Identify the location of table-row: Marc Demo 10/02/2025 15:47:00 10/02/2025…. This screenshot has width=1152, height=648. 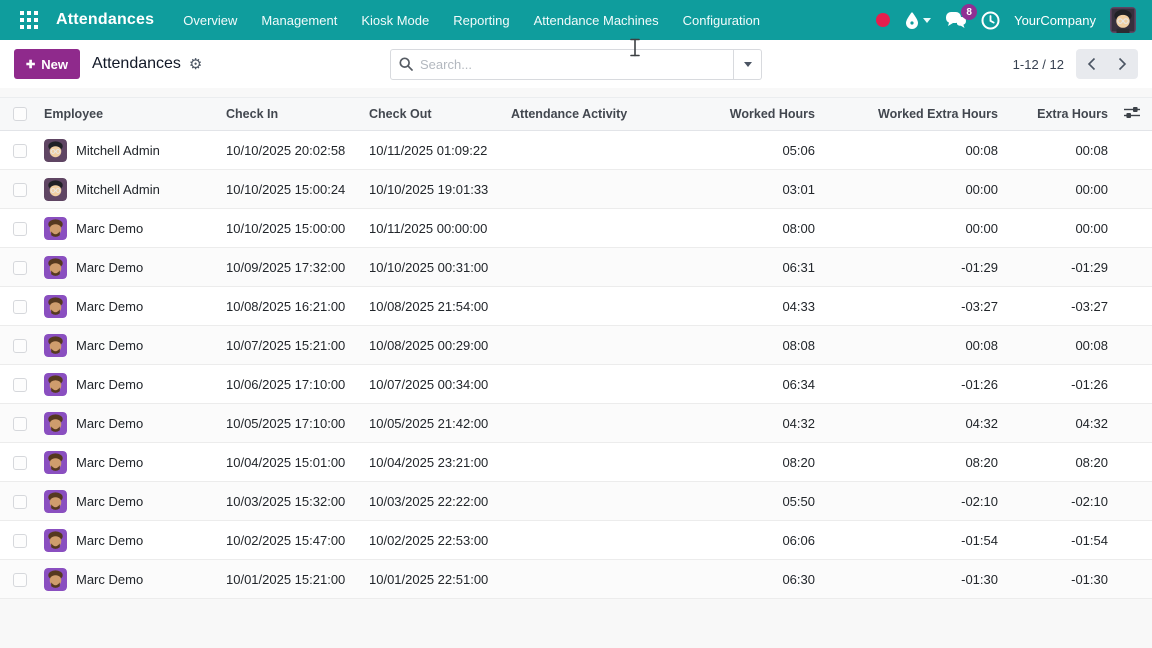
(576, 540).